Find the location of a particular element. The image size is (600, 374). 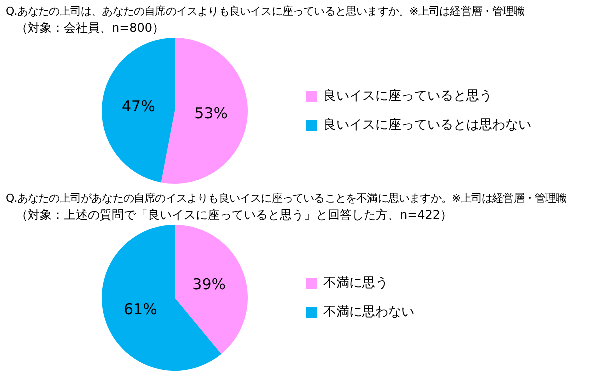

chart-subtitle: （対象：上述の質問で「良いイスに座っていると思う」と回答した方、n=422） is located at coordinates (234, 215).